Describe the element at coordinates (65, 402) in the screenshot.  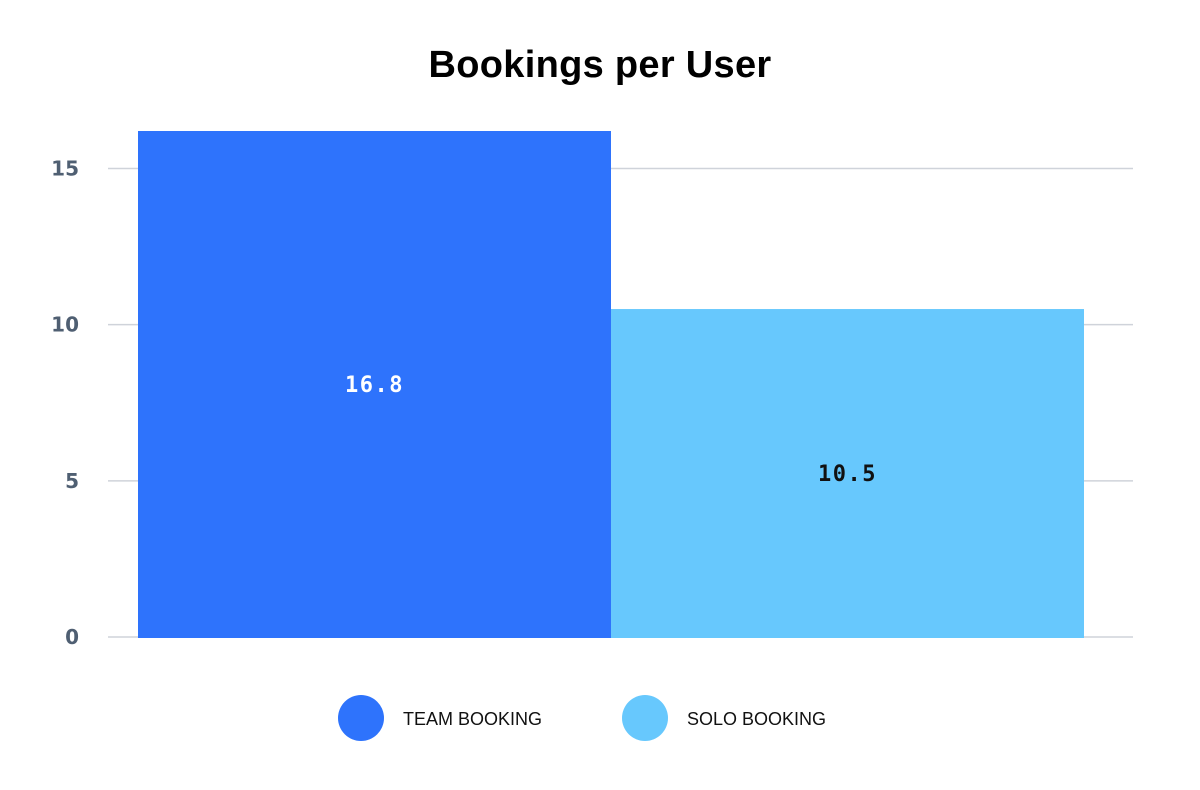
I see `y-axis: 0 5 10 15` at that location.